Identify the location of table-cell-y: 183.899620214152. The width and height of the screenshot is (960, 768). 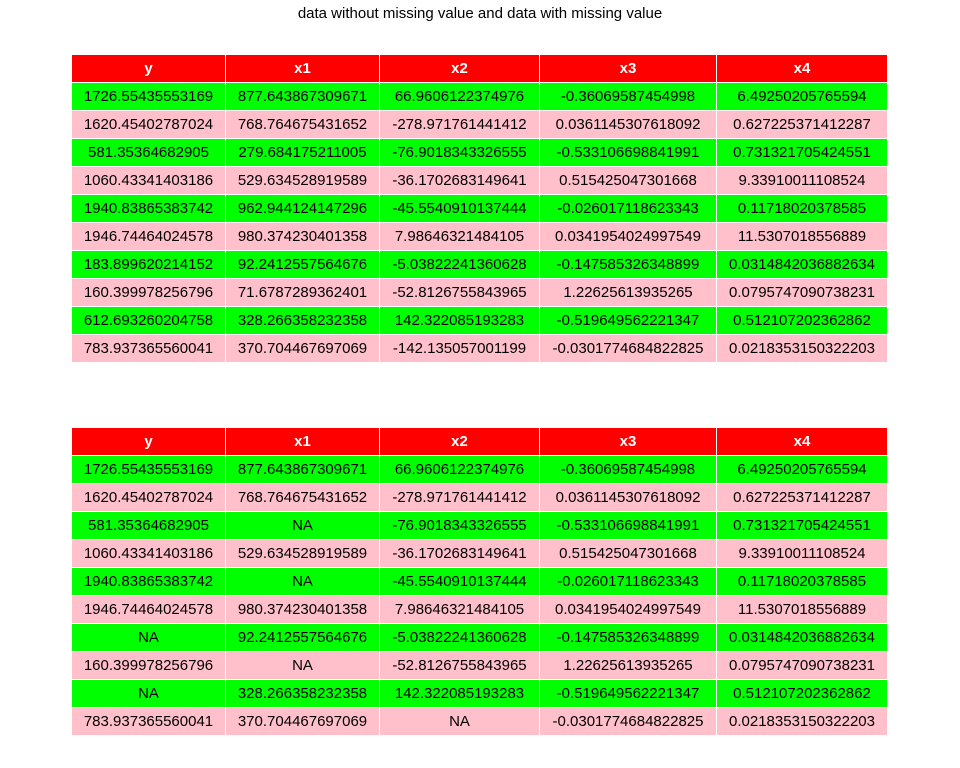
(148, 264).